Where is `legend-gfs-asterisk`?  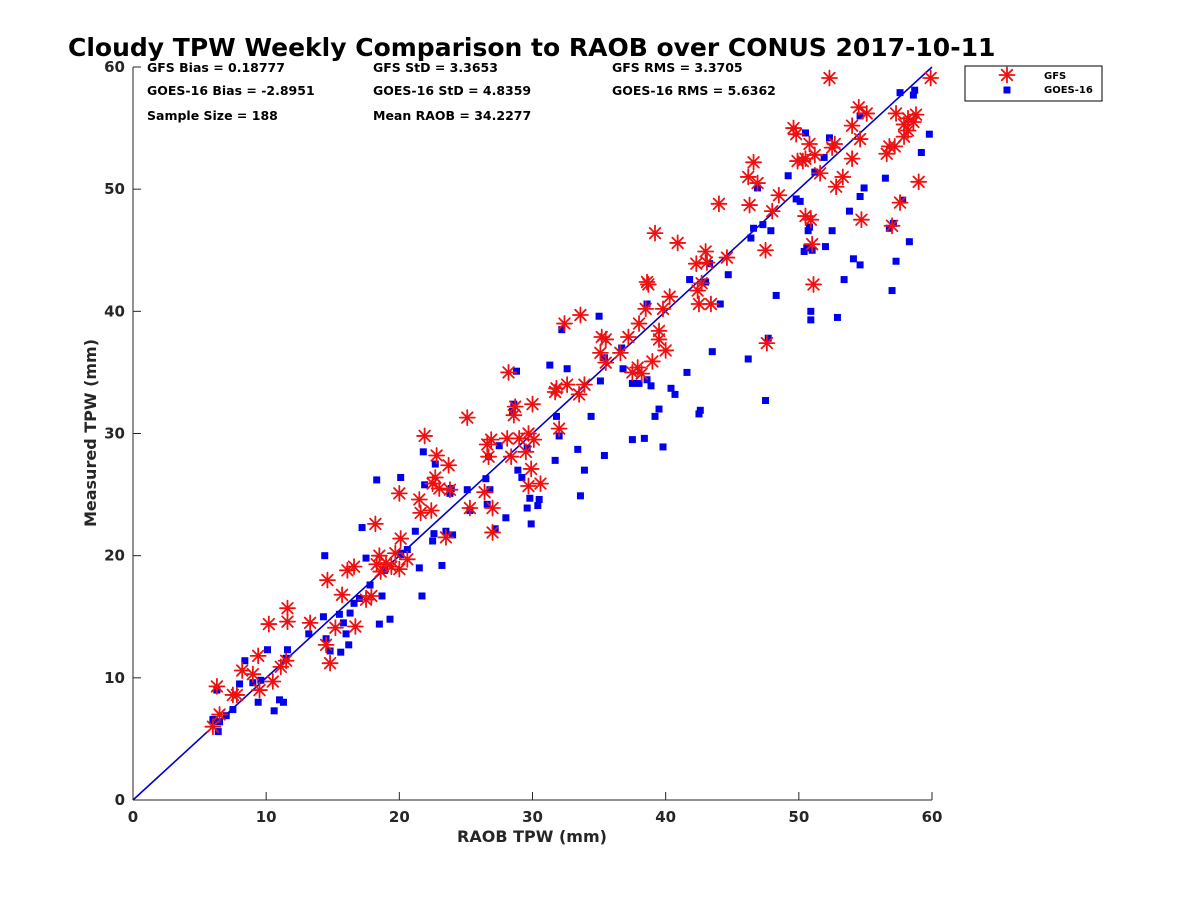 legend-gfs-asterisk is located at coordinates (1007, 75).